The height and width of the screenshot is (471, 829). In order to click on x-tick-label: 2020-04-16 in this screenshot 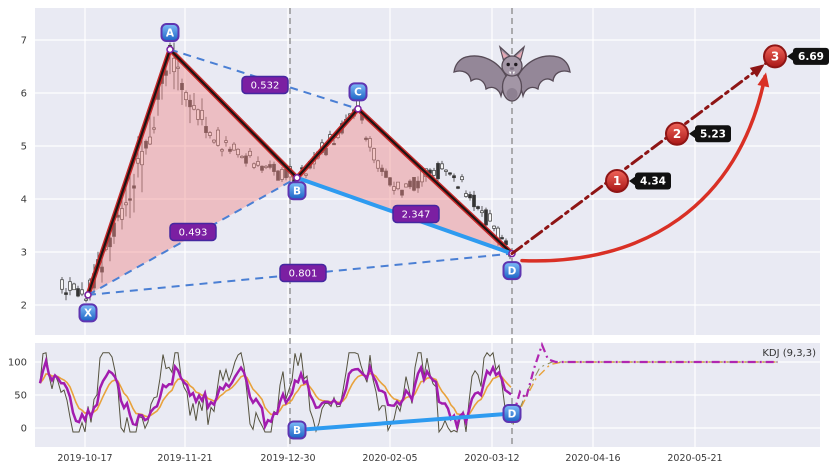, I will do `click(592, 458)`.